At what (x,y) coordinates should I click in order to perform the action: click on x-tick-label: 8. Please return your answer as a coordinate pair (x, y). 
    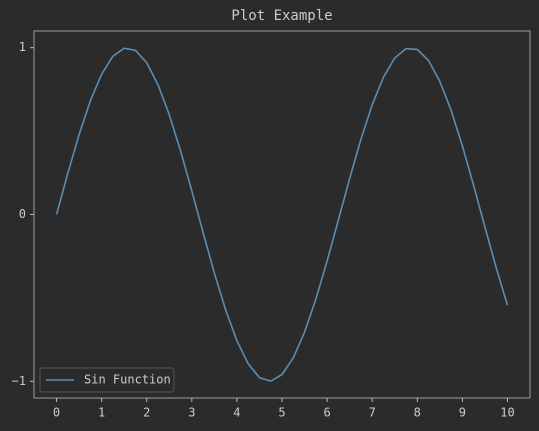
    Looking at the image, I should click on (417, 413).